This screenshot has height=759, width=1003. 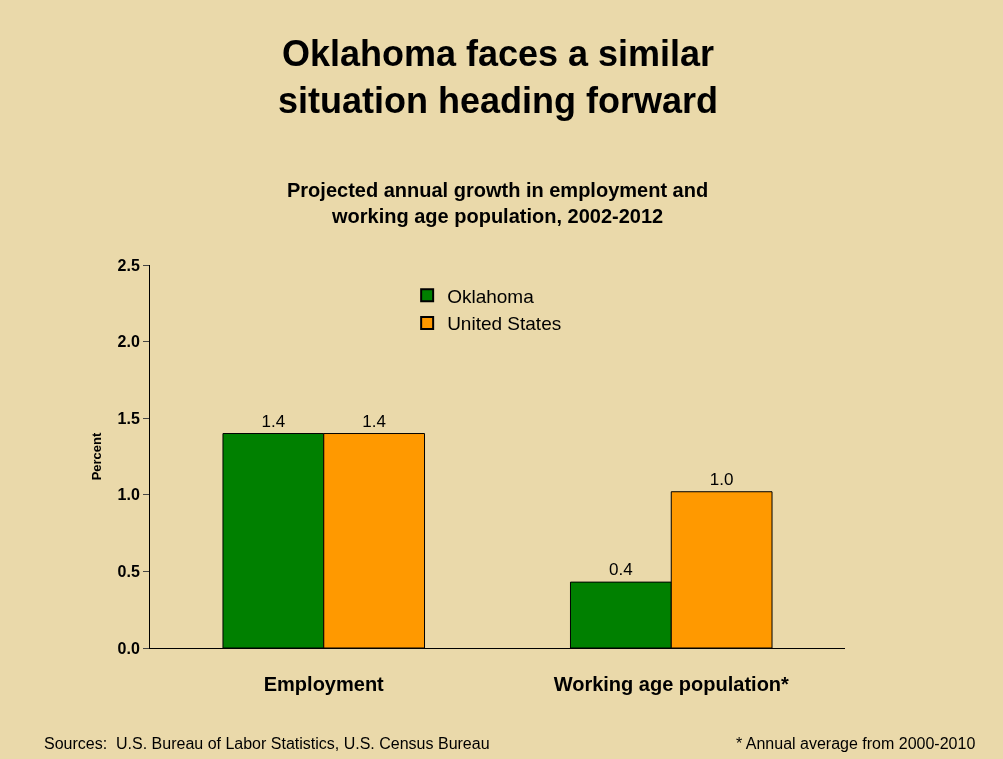 What do you see at coordinates (128, 342) in the screenshot?
I see `y-tick-label: 2.0` at bounding box center [128, 342].